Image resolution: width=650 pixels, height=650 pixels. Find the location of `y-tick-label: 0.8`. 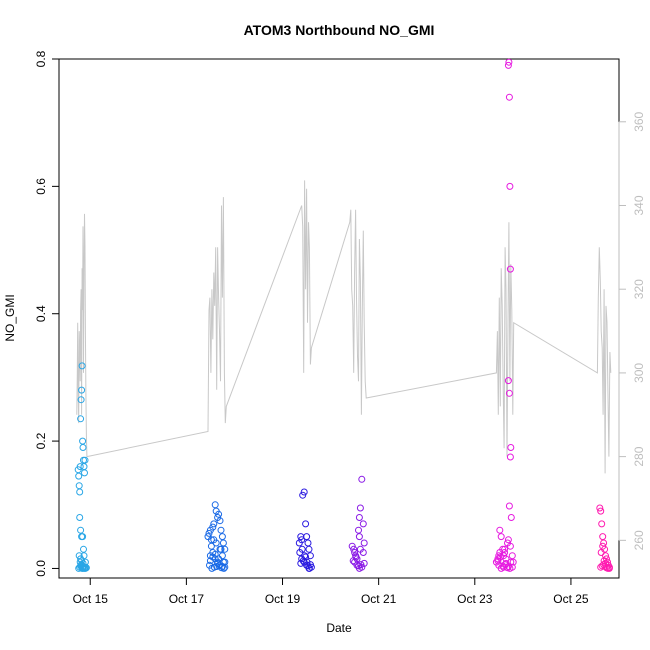

y-tick-label: 0.8 is located at coordinates (41, 58).